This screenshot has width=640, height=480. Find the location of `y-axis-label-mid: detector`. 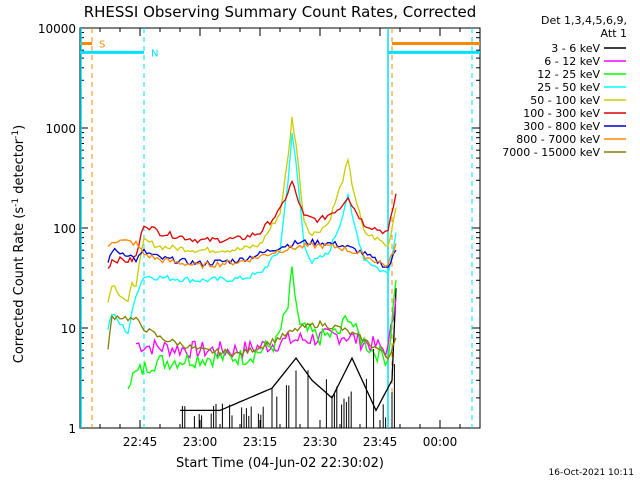

y-axis-label-mid: detector is located at coordinates (19, 168).